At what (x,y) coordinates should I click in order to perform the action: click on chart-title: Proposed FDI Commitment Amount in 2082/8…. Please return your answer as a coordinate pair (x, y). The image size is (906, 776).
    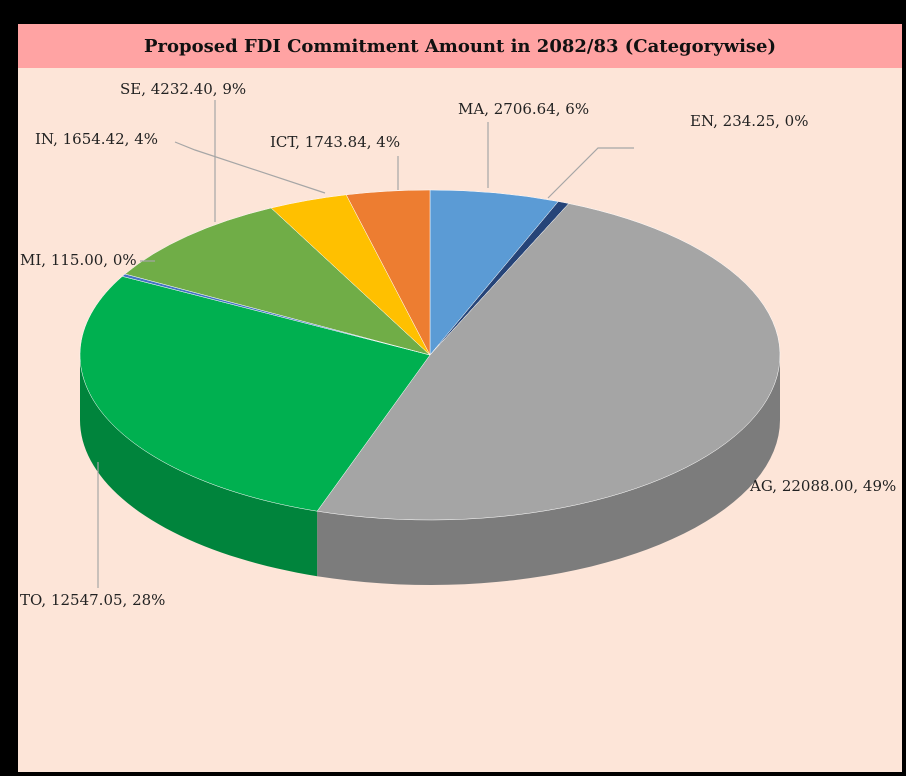
    Looking at the image, I should click on (460, 46).